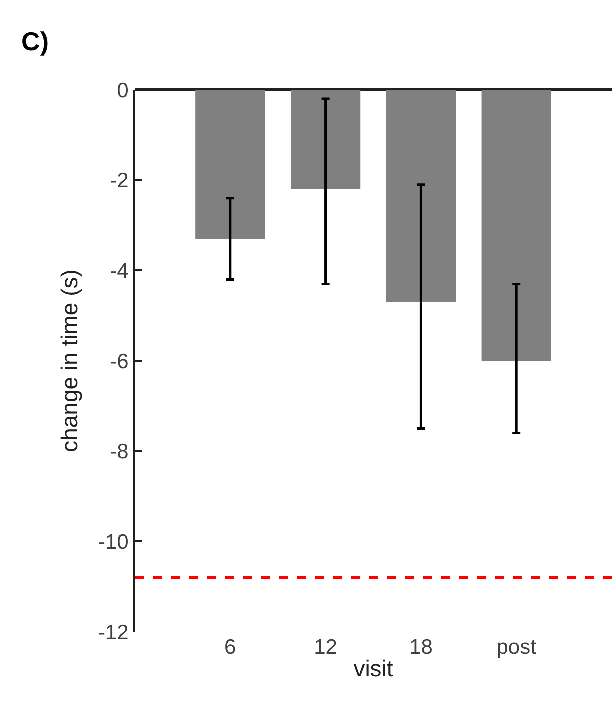  Describe the element at coordinates (326, 647) in the screenshot. I see `x-tick-label: 12` at that location.